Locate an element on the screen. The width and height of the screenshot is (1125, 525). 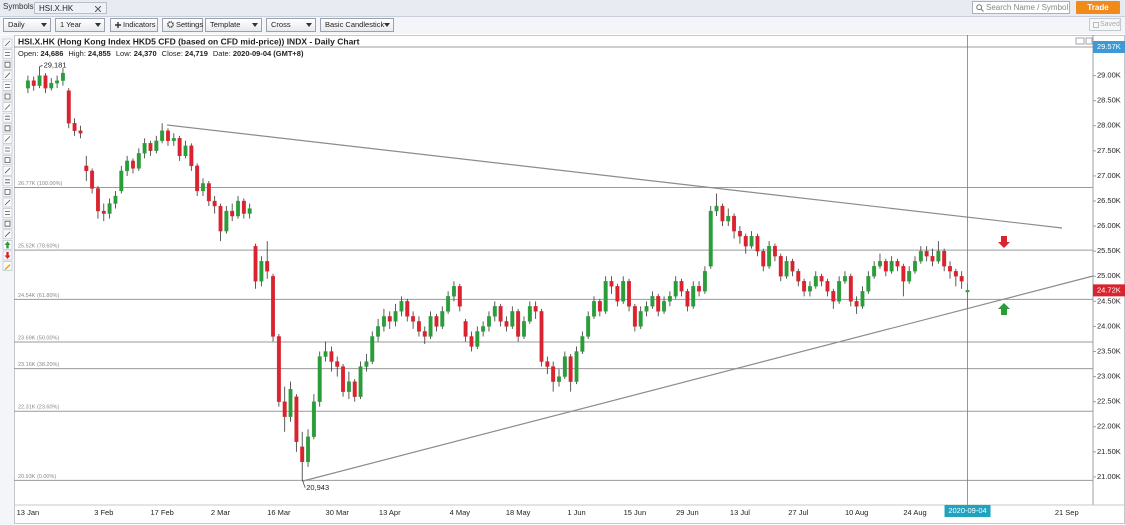
template-dropdown: Template is located at coordinates (233, 25).